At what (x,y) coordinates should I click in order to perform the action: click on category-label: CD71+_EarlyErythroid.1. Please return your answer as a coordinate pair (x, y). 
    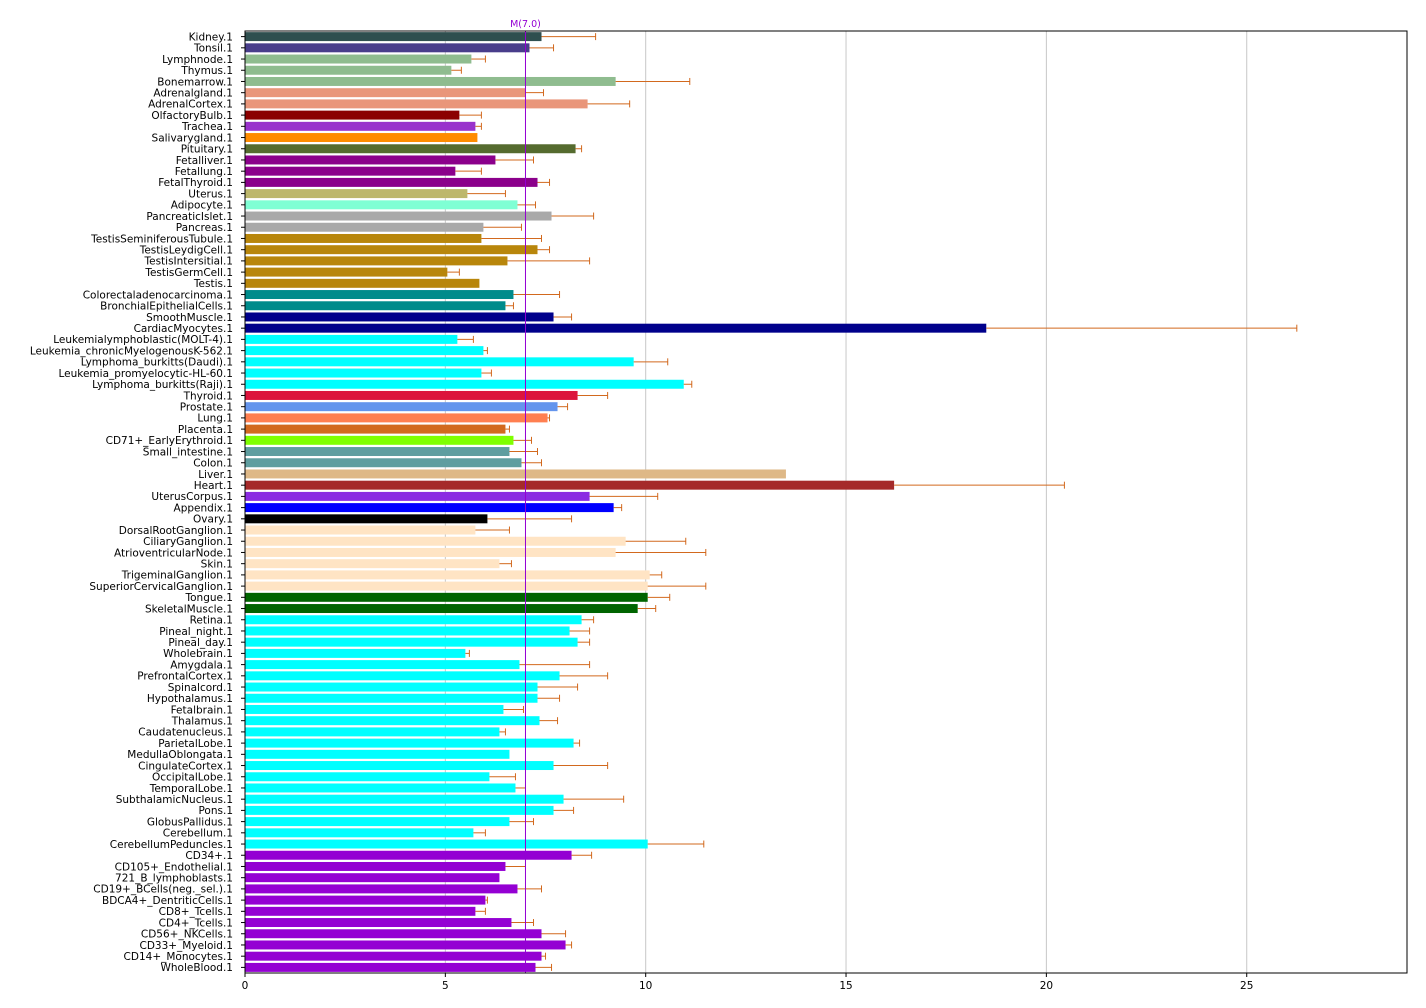
    Looking at the image, I should click on (169, 441).